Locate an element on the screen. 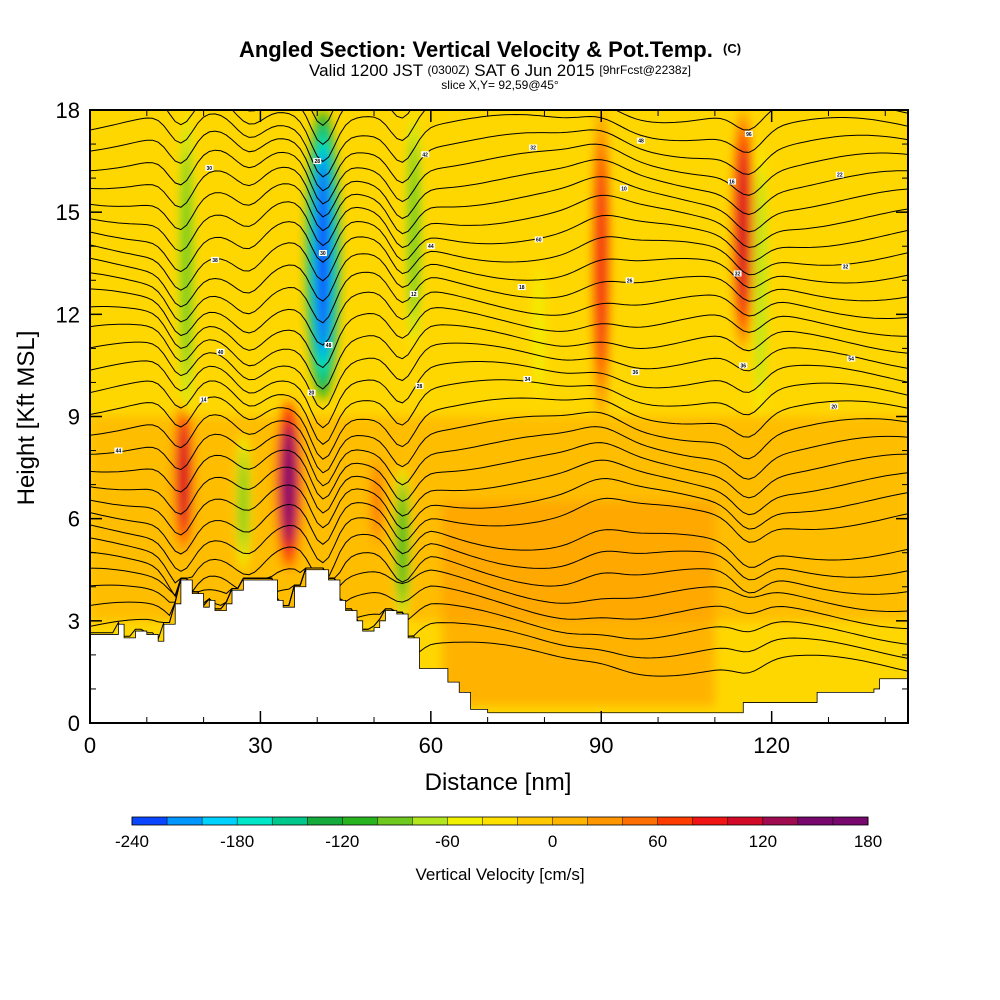 The width and height of the screenshot is (1000, 1000). isentrope-label-text: 30 is located at coordinates (323, 254).